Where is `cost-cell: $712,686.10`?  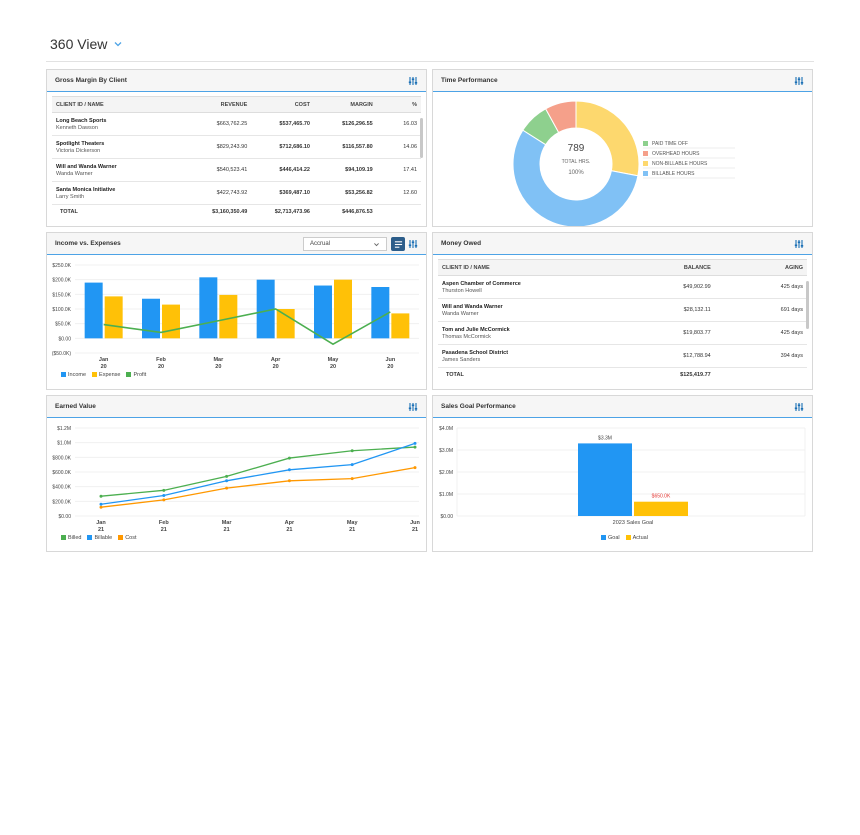 cost-cell: $712,686.10 is located at coordinates (282, 147).